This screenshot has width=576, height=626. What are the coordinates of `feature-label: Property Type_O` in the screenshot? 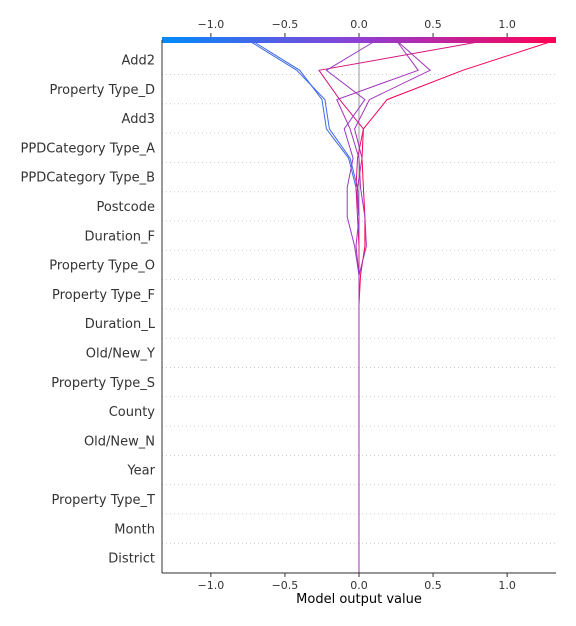 It's located at (102, 266).